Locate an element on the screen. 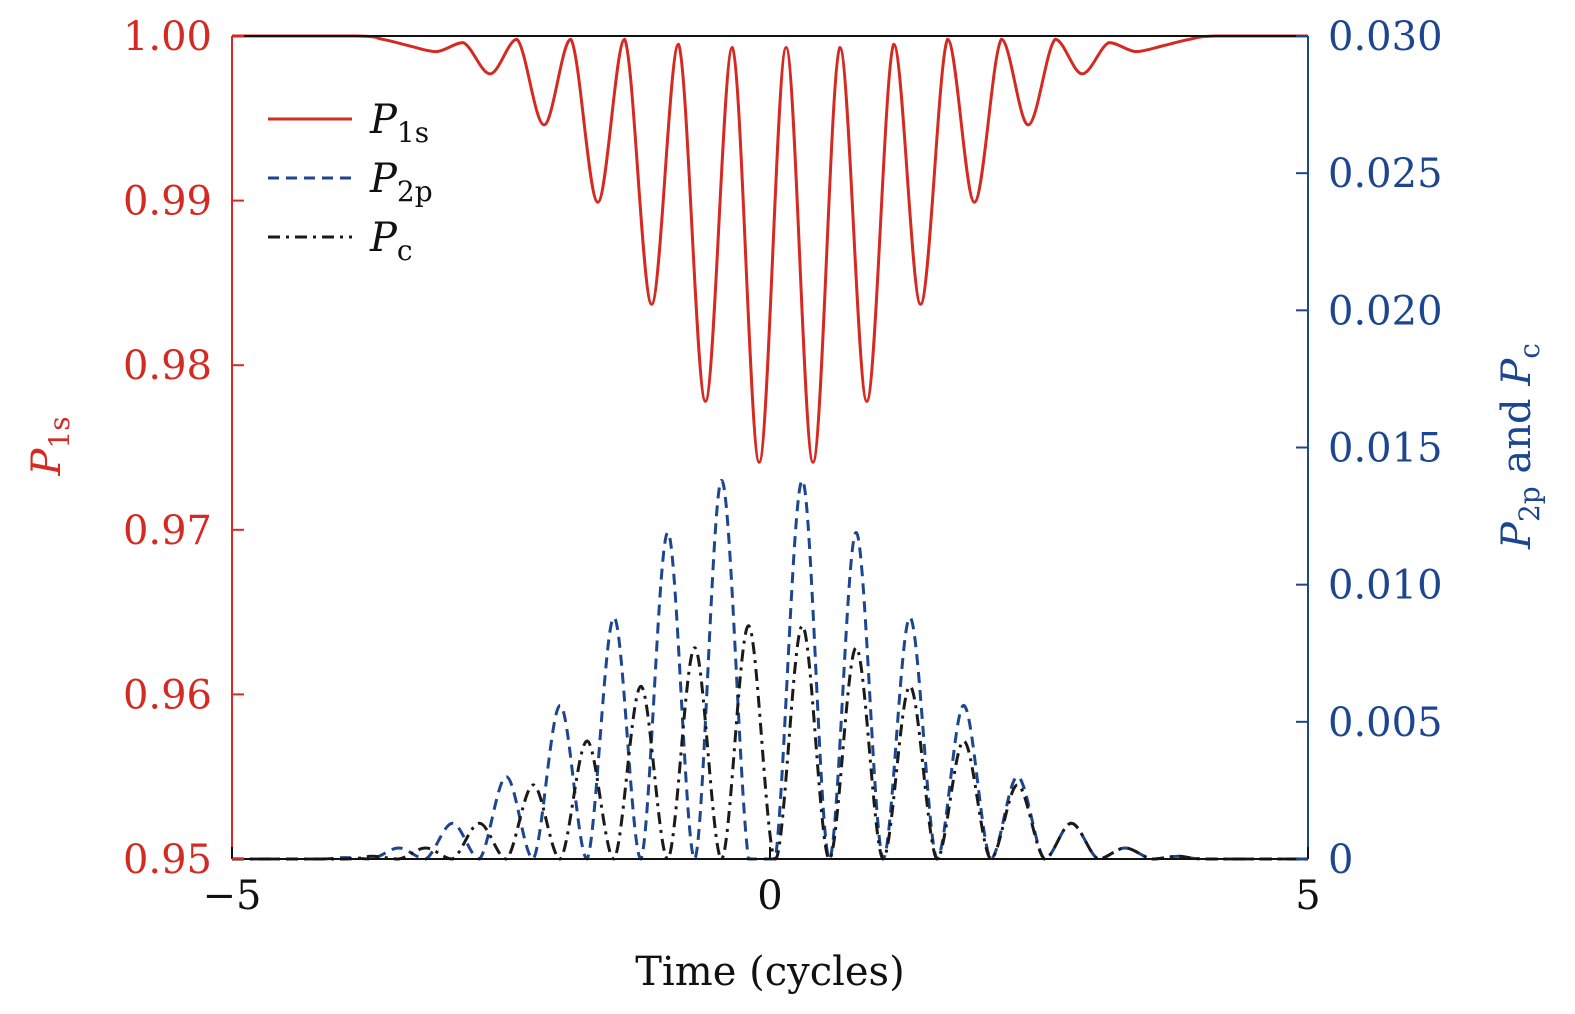  left-tick-label: 1.00 is located at coordinates (167, 37).